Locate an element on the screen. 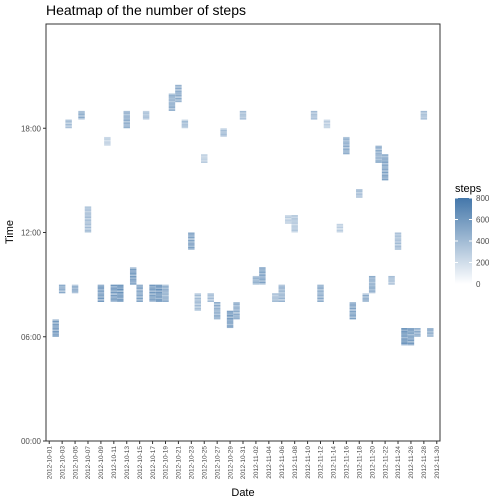 The width and height of the screenshot is (504, 504). x-tick-label: 2012-11-28 is located at coordinates (424, 462).